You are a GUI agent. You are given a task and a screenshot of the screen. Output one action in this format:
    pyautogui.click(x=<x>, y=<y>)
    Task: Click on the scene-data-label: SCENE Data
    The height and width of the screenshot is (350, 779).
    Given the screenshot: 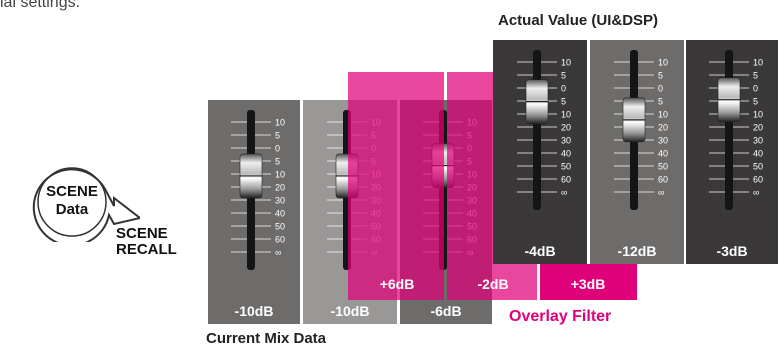 What is the action you would take?
    pyautogui.click(x=72, y=200)
    